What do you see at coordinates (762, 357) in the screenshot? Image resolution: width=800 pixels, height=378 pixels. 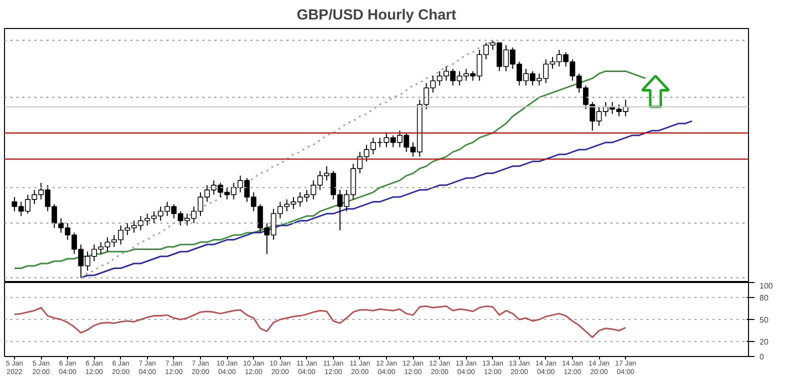 I see `y-tick-label: 0` at bounding box center [762, 357].